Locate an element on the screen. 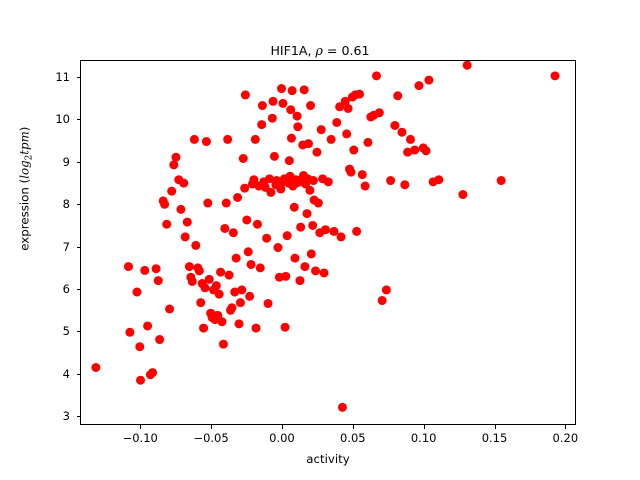 The width and height of the screenshot is (640, 480). chart-title-line-1: HIF1A, ρ = 0.61 is located at coordinates (320, 50).